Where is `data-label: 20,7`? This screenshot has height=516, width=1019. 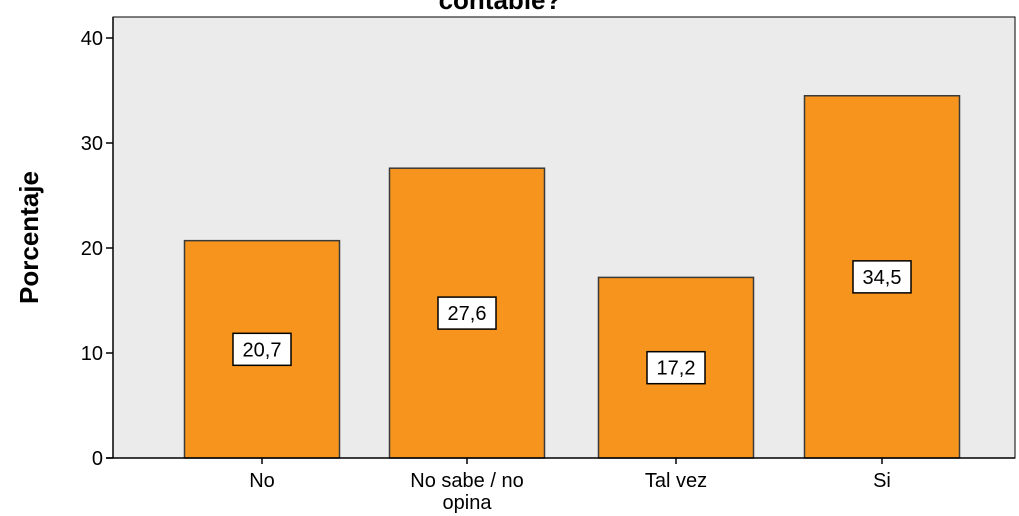 data-label: 20,7 is located at coordinates (262, 350).